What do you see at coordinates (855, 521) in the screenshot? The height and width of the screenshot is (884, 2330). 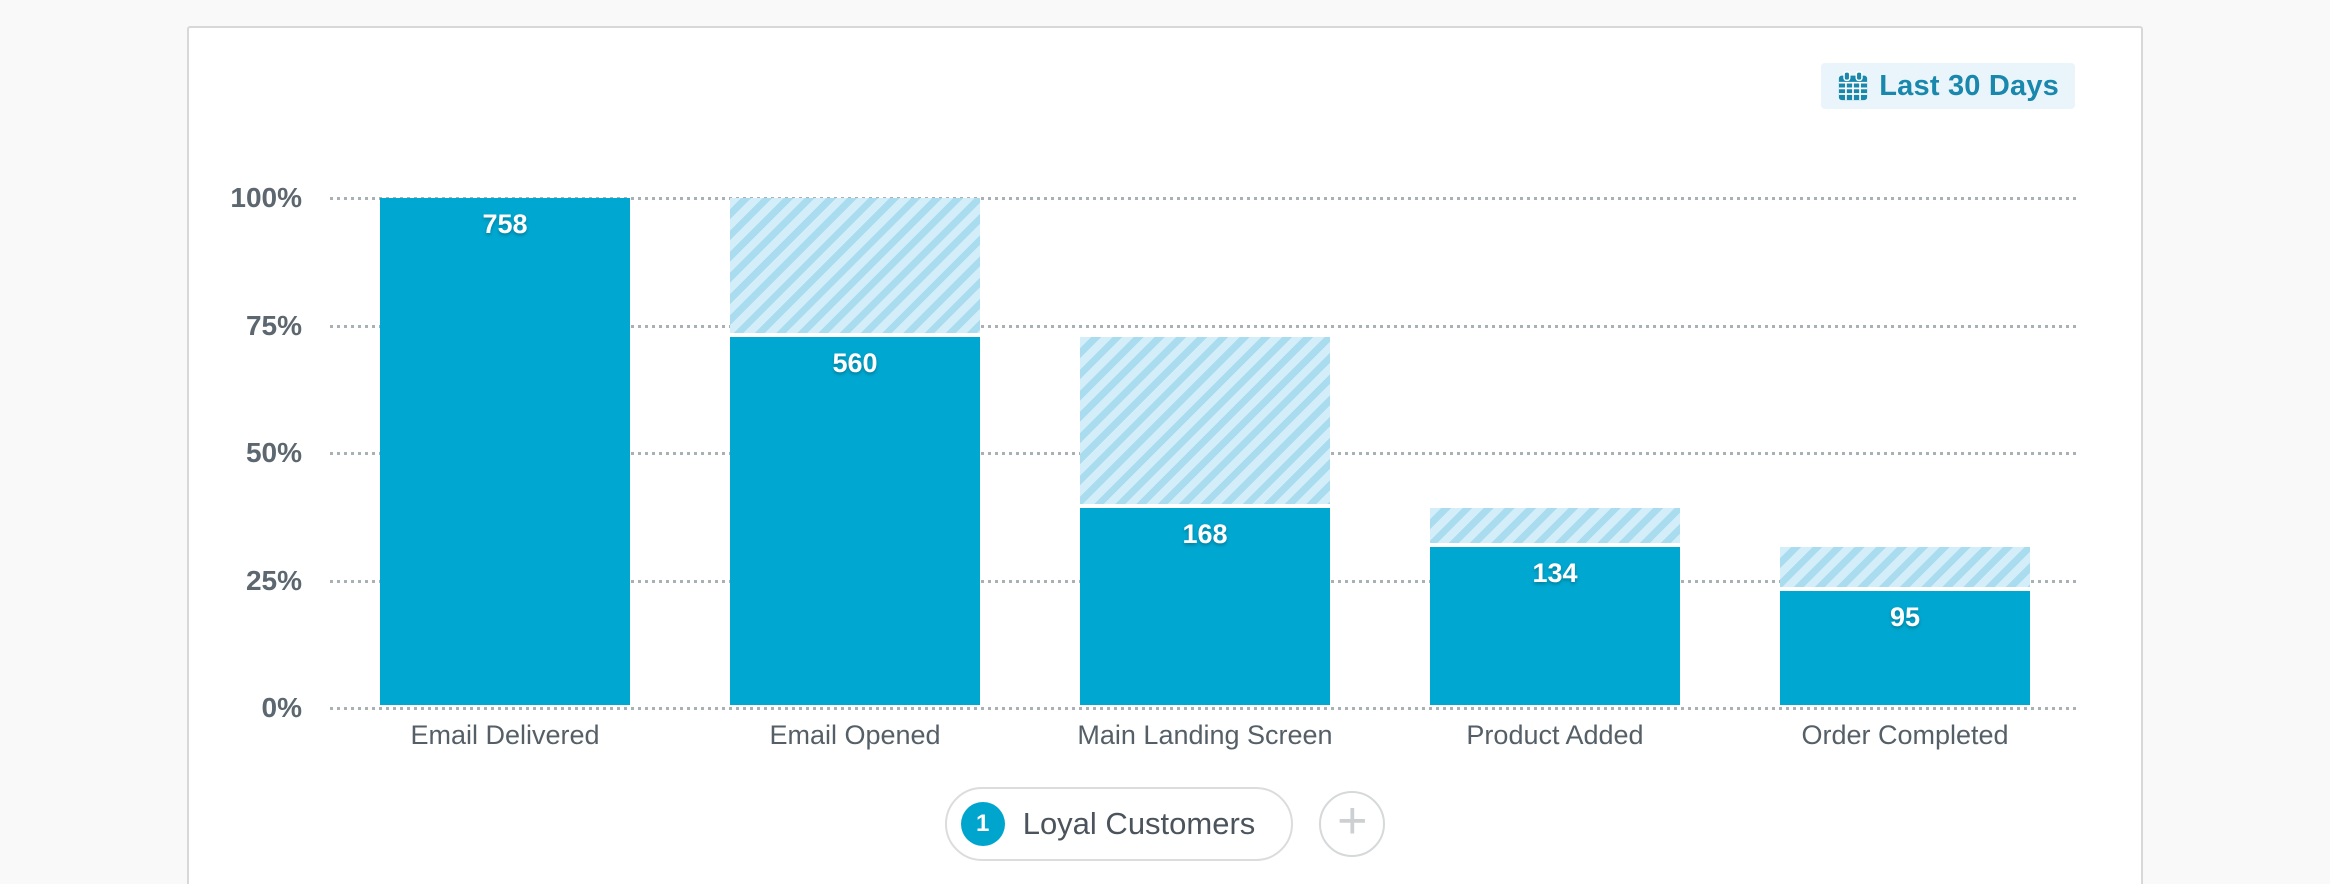 I see `bar-segment: 560` at bounding box center [855, 521].